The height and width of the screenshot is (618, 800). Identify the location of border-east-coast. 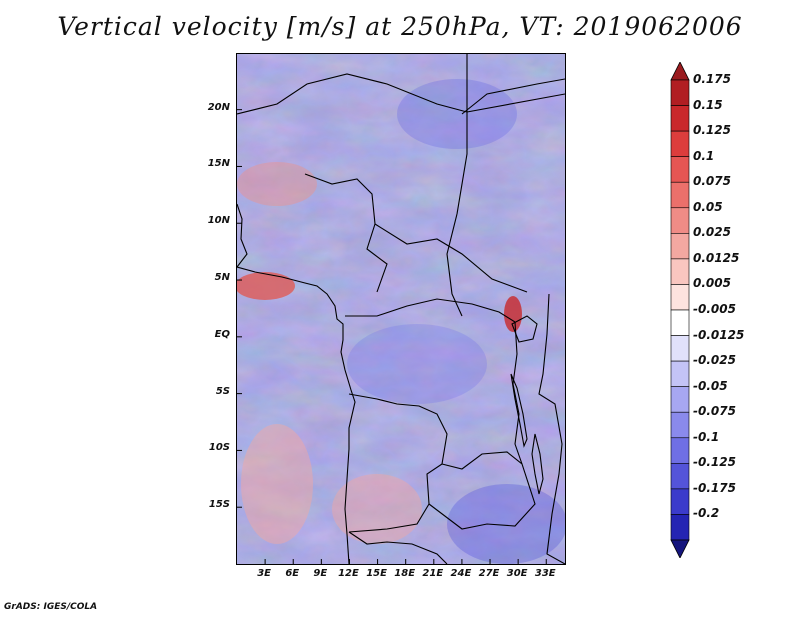
(551, 428).